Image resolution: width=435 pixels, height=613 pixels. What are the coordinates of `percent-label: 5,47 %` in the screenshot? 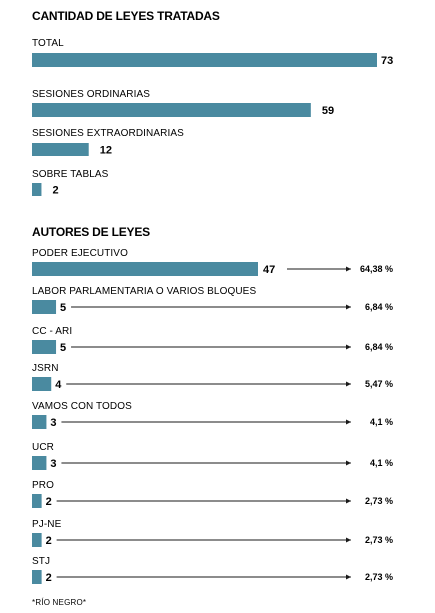 It's located at (379, 384).